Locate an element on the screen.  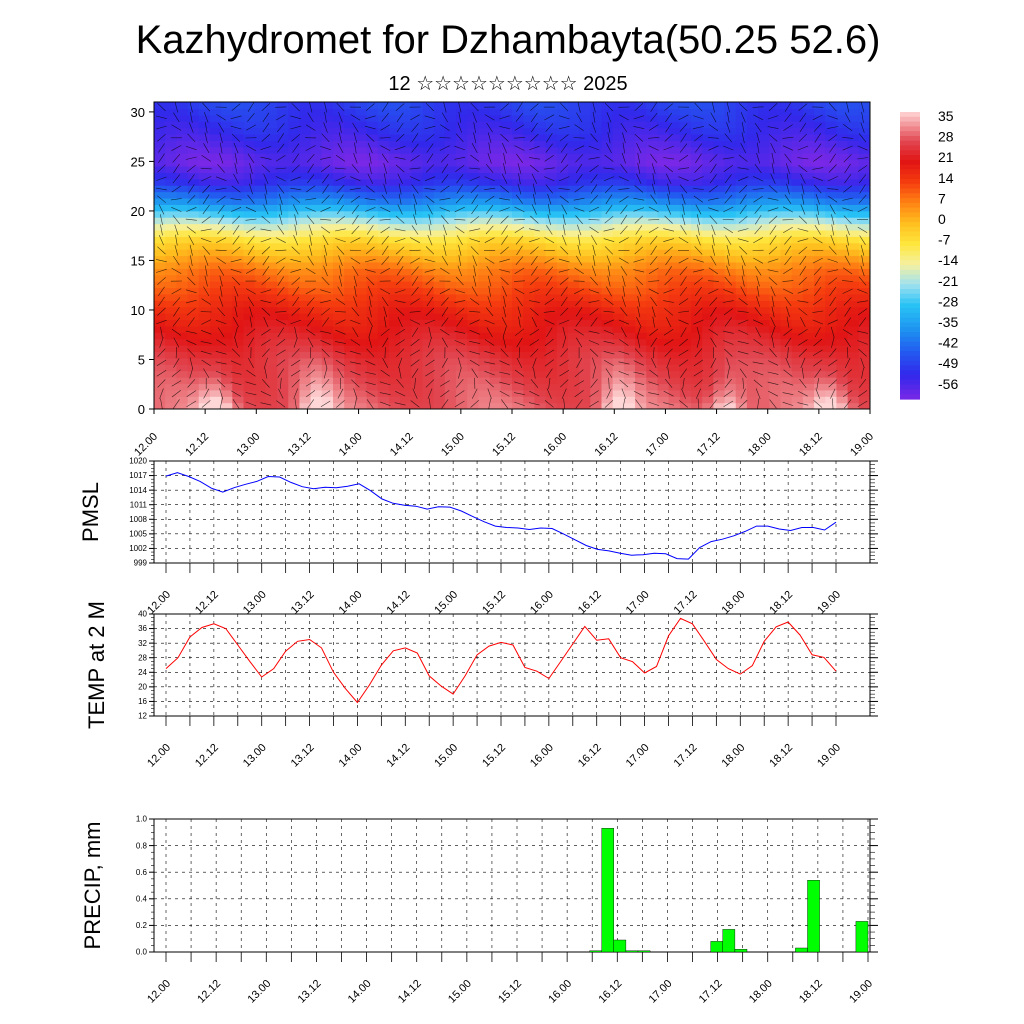
x-tick-label: 17.12 is located at coordinates (686, 756).